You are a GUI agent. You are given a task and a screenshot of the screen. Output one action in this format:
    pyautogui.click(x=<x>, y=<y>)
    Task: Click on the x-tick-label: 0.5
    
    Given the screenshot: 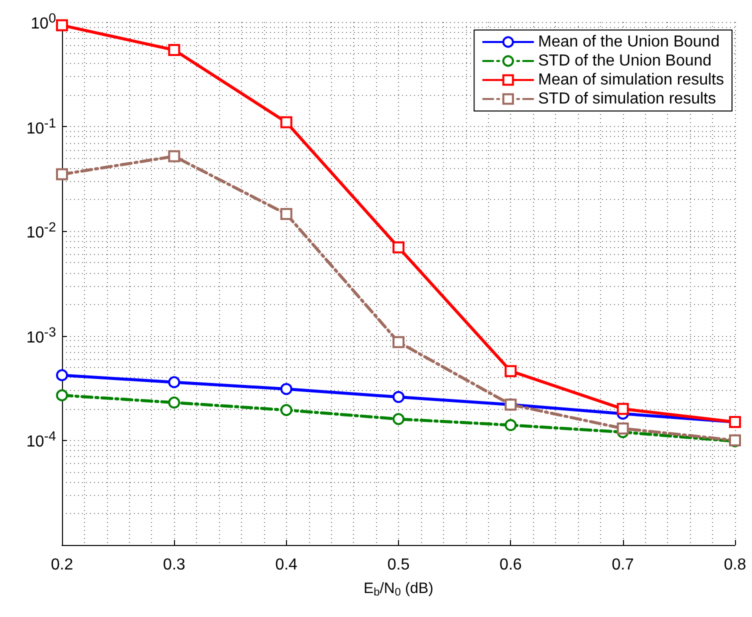 What is the action you would take?
    pyautogui.click(x=398, y=565)
    